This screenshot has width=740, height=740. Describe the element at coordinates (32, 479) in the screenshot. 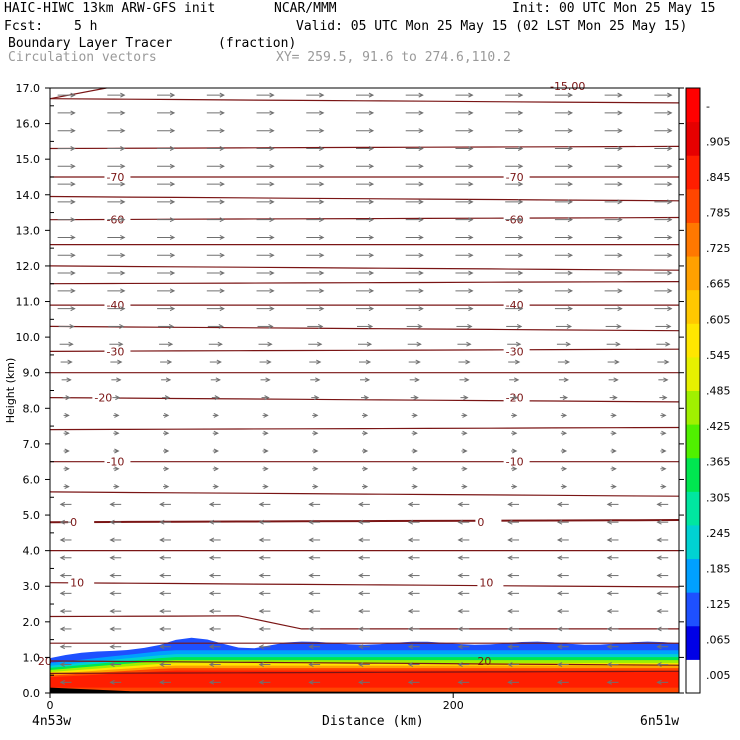

I see `y-tick-label: 6.0` at that location.